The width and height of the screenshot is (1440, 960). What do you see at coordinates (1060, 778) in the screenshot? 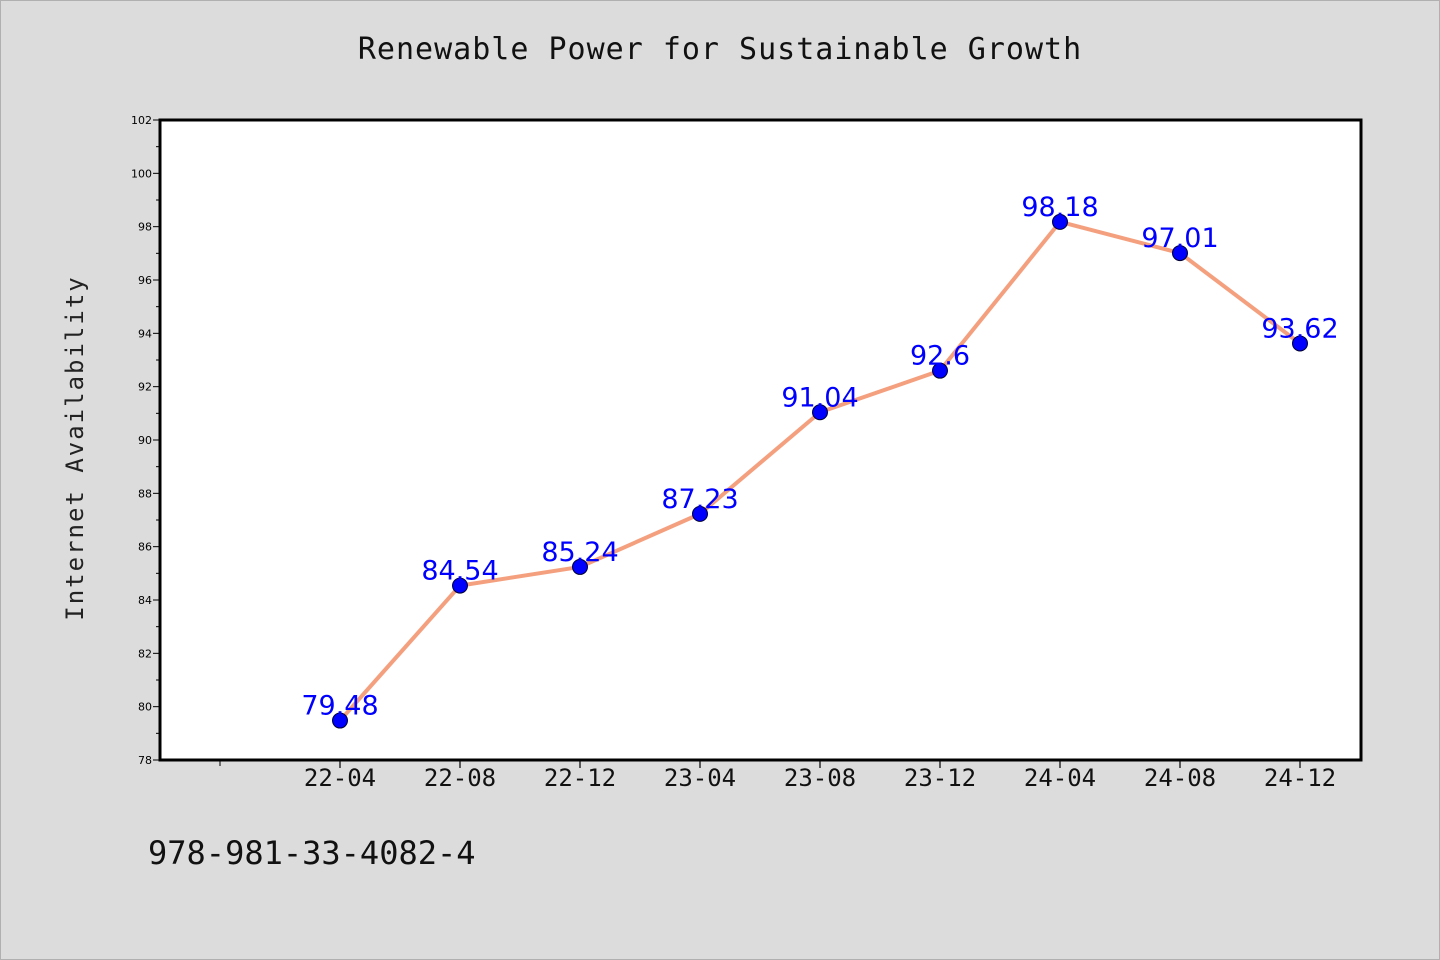
I see `x-tick-label: 24-04` at bounding box center [1060, 778].